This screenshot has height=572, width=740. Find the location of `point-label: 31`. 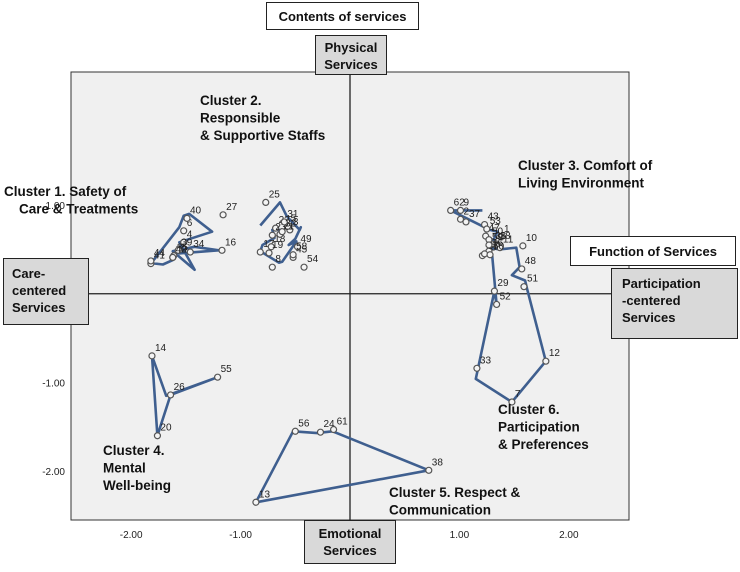

point-label: 31 is located at coordinates (293, 214).